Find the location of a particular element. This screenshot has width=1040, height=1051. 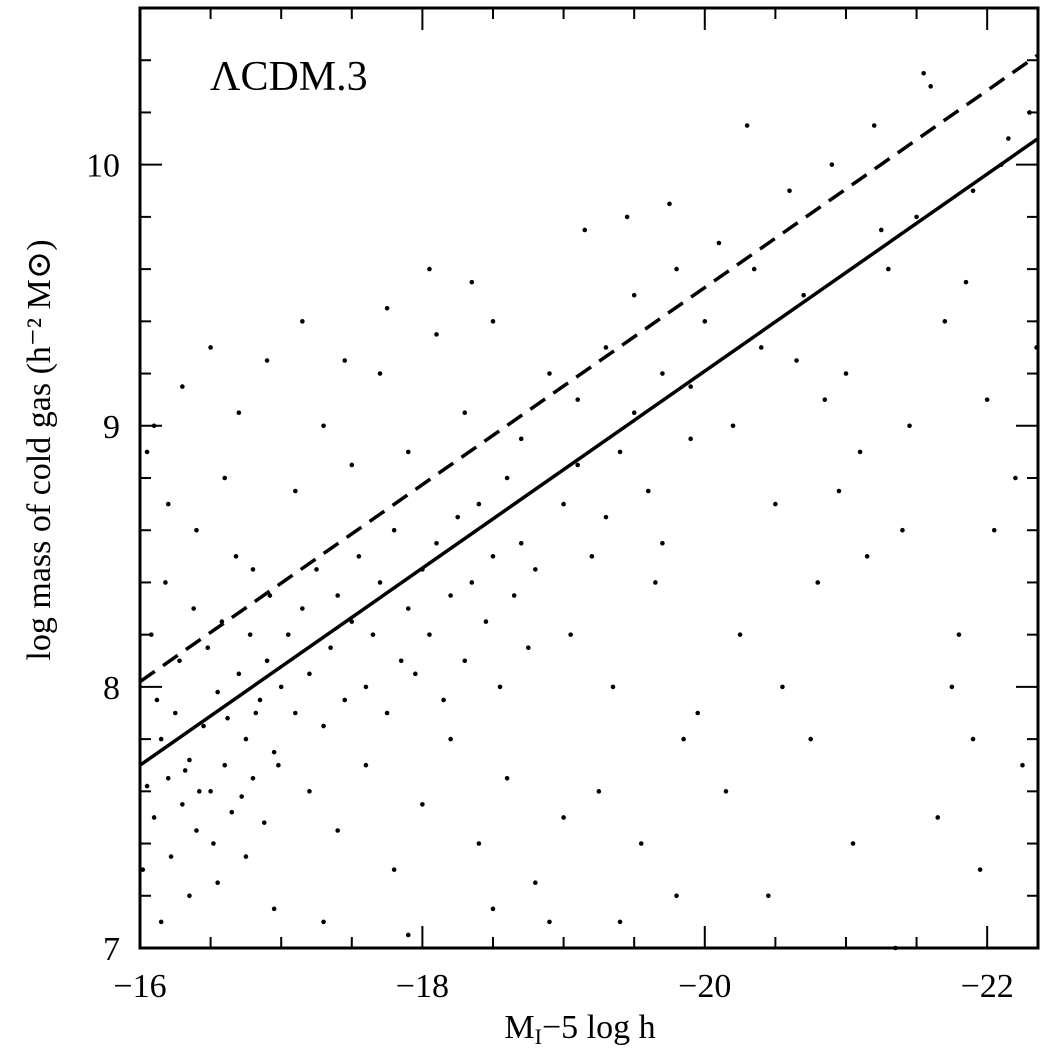

y-tick-label: 10 is located at coordinates (103, 166).